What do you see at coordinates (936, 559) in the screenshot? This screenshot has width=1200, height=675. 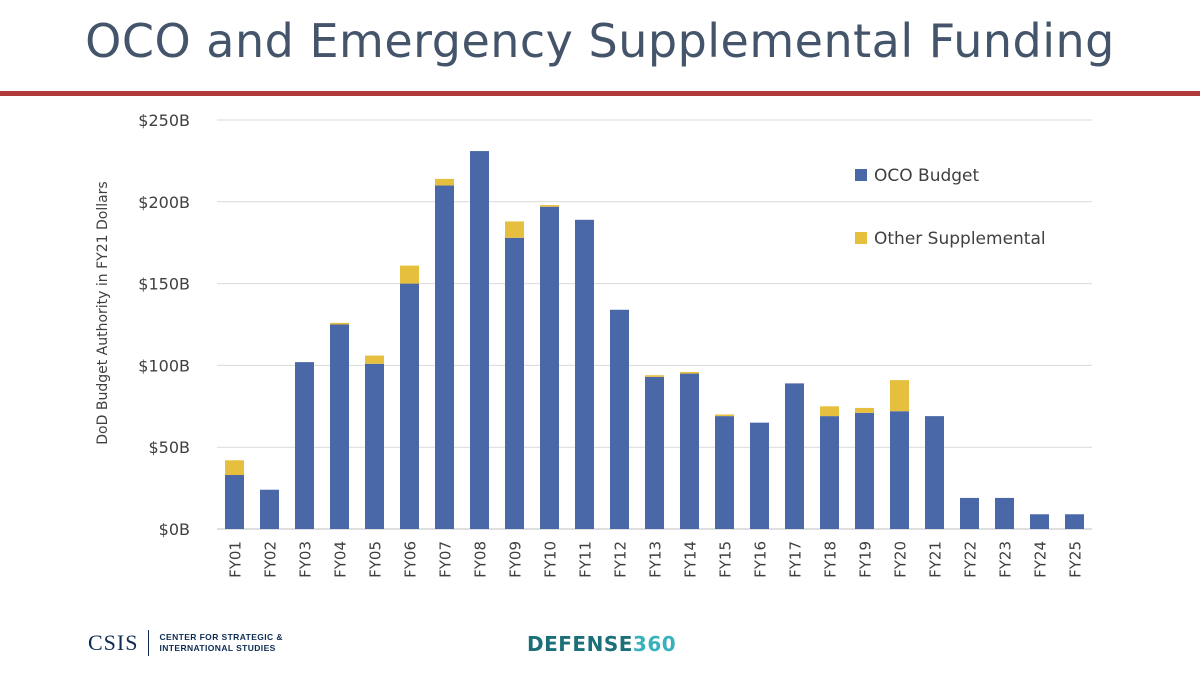 I see `x-tick-label: FY21` at bounding box center [936, 559].